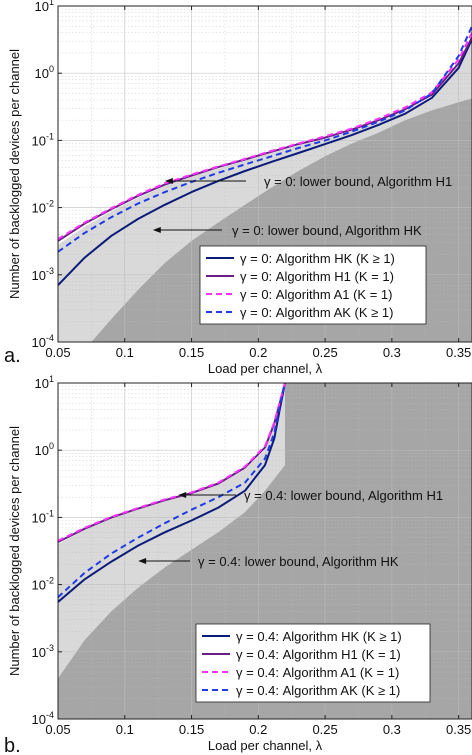  I want to click on series-line-ak, so click(172, 490).